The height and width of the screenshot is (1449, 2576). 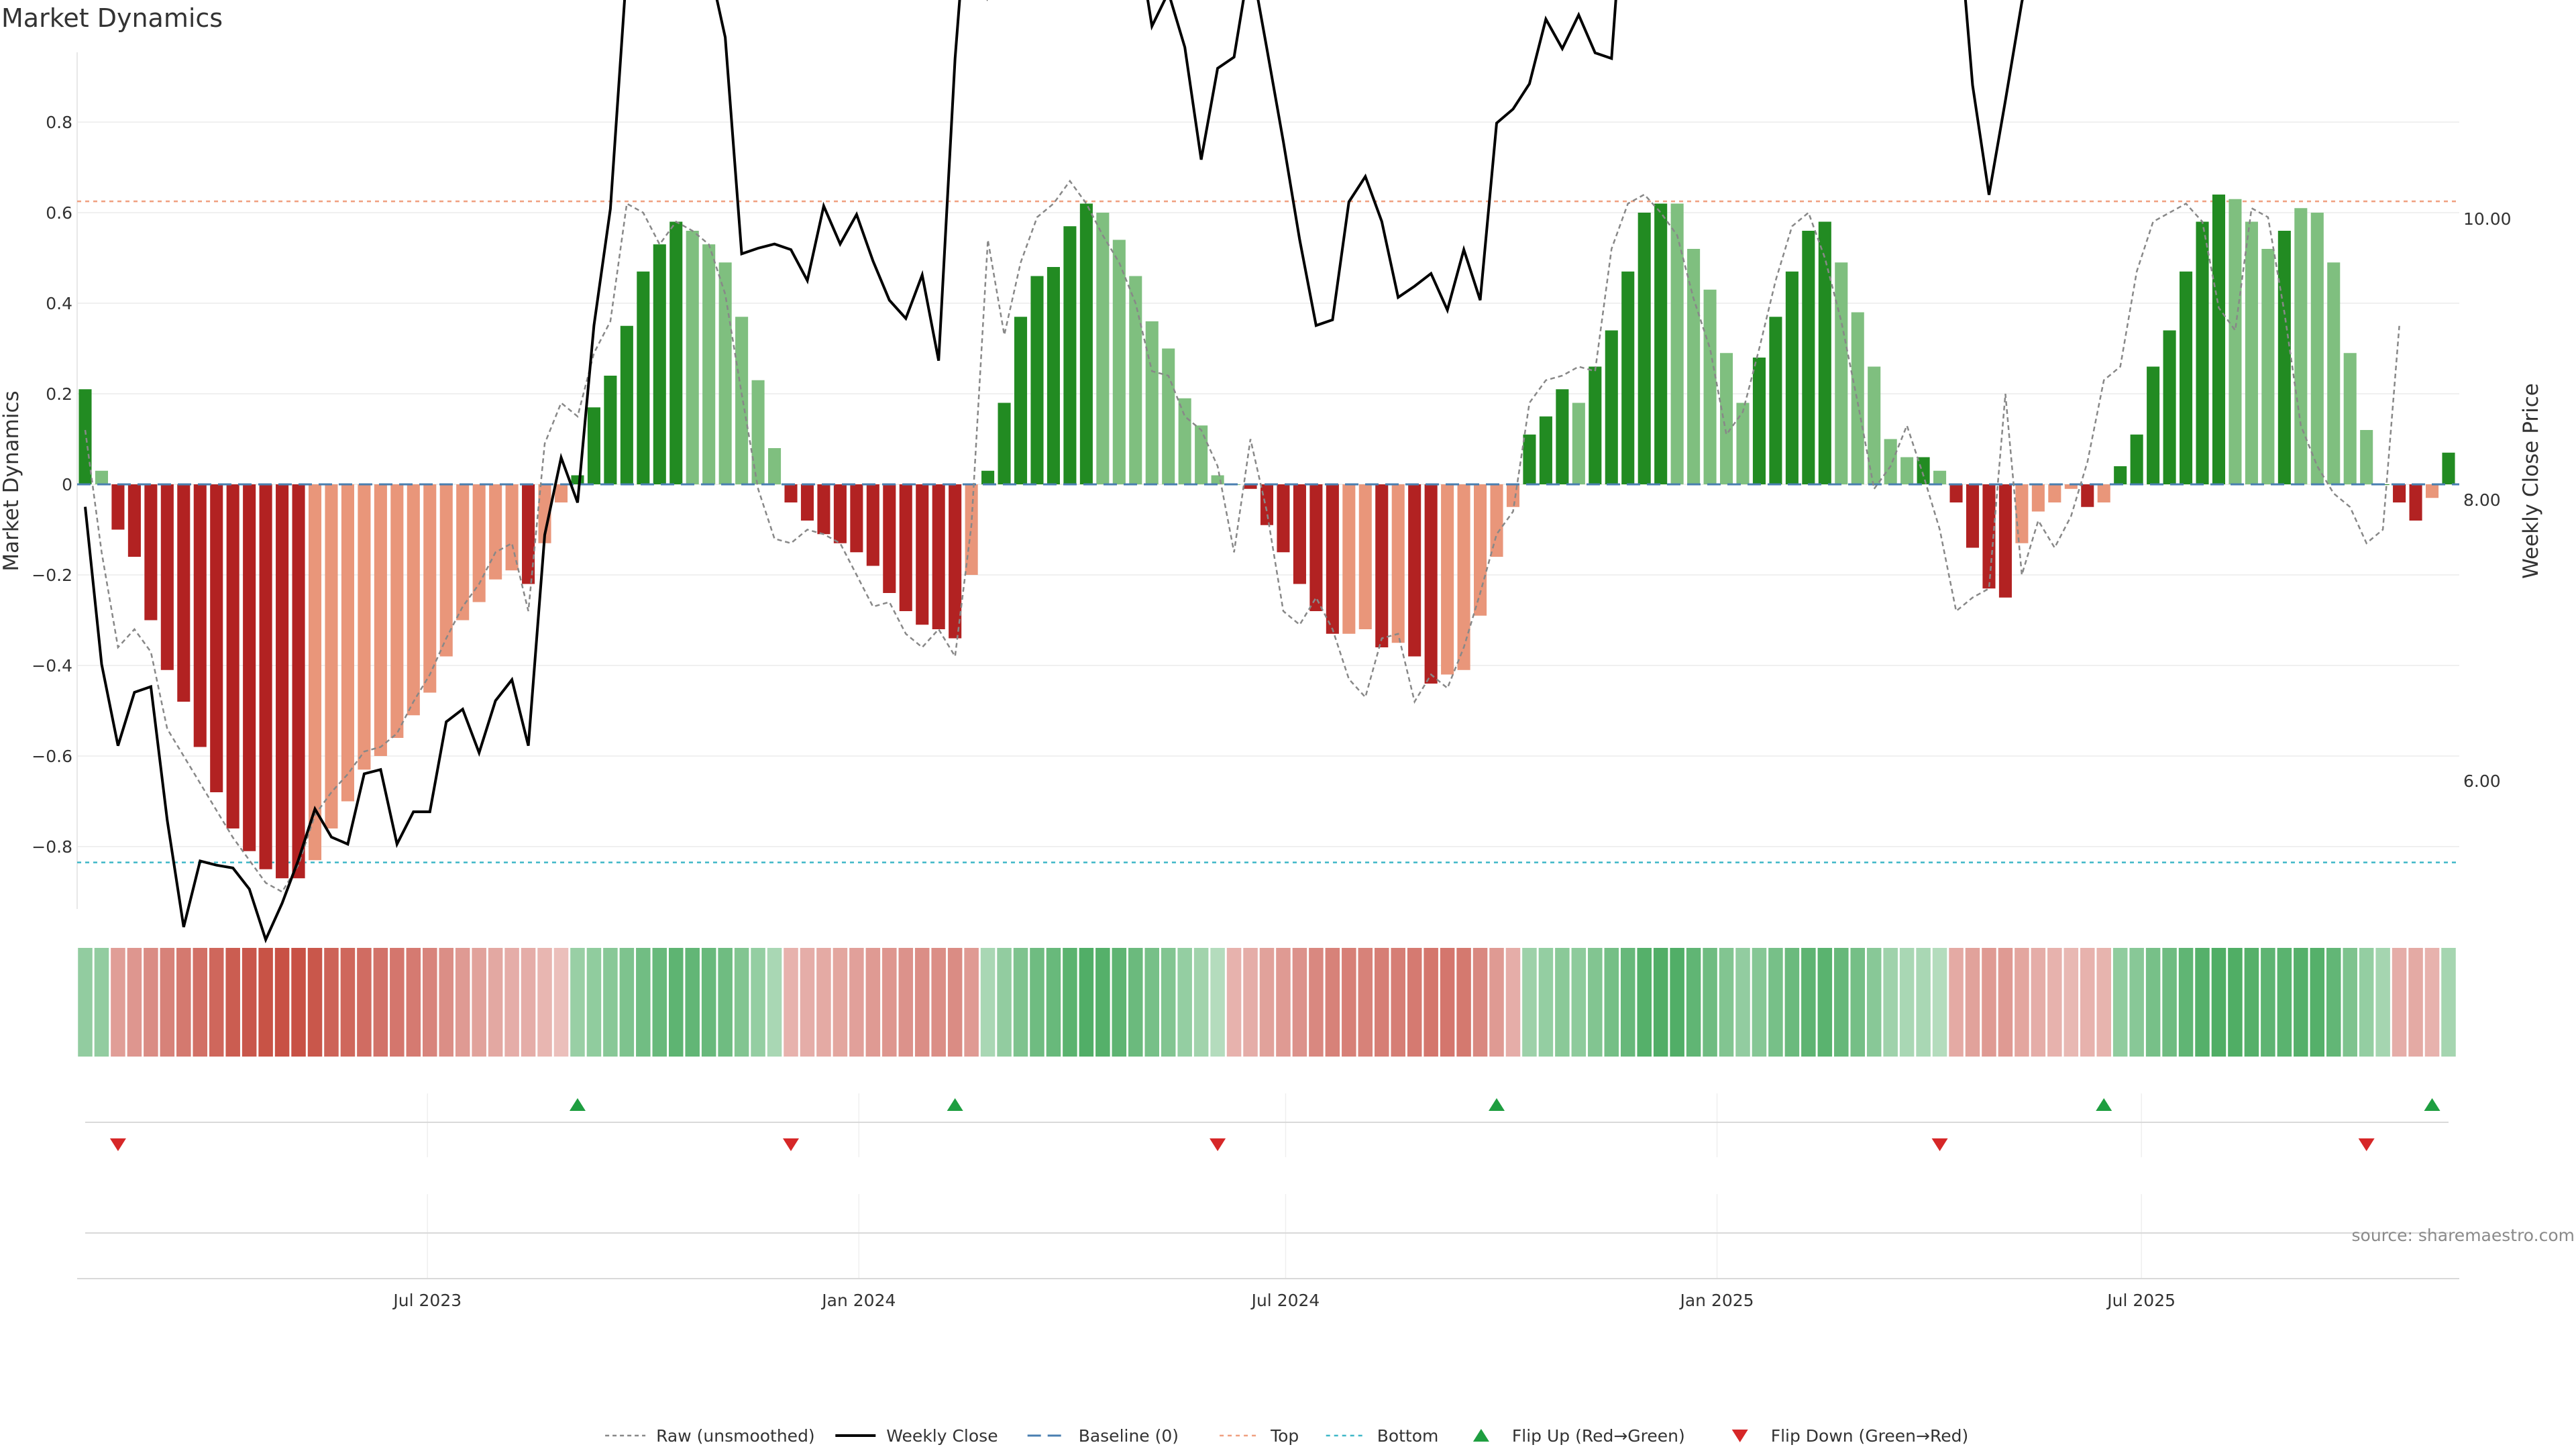 I want to click on y-tick-label: −0.8, so click(x=52, y=847).